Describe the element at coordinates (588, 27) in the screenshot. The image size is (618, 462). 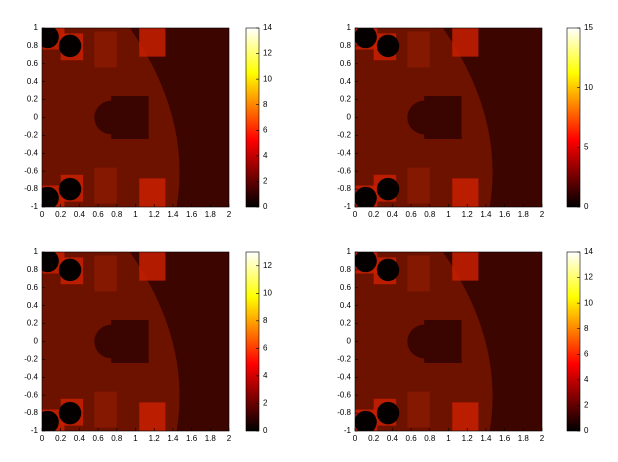
I see `colorbar-tick-label: 15` at that location.